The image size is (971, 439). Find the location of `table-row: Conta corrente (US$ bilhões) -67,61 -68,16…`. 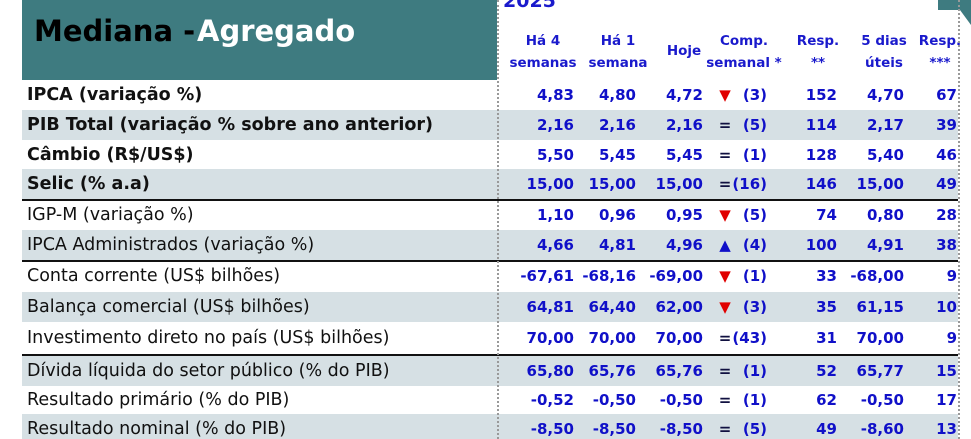

table-row: Conta corrente (US$ bilhões) -67,61 -68,16… is located at coordinates (490, 276).